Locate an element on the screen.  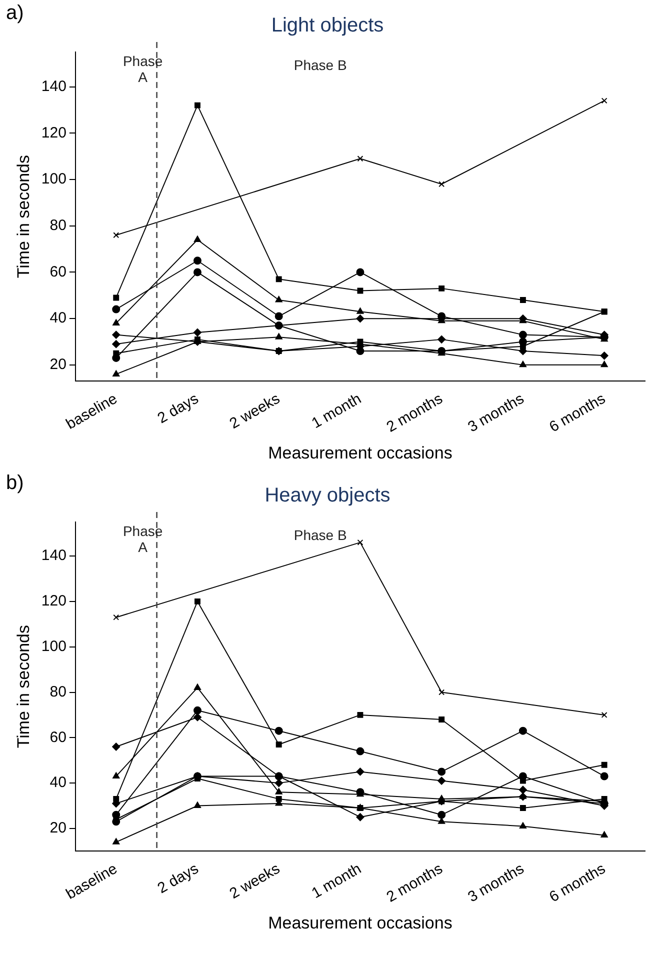
text: b) is located at coordinates (15, 483).